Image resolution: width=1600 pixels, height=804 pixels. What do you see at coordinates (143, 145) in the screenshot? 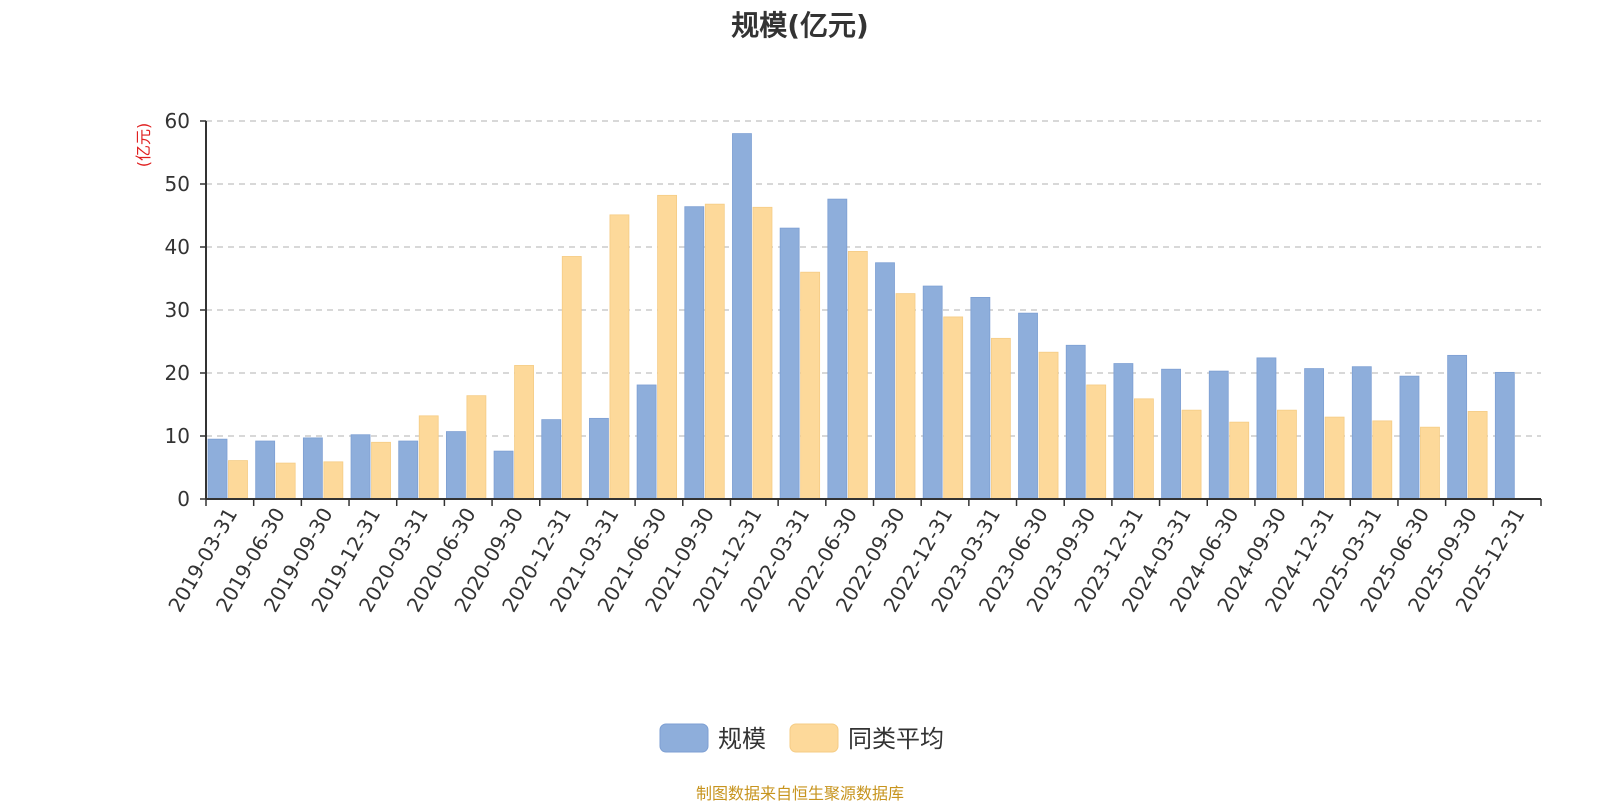
I see `y-axis-unit-label: (亿元)` at bounding box center [143, 145].